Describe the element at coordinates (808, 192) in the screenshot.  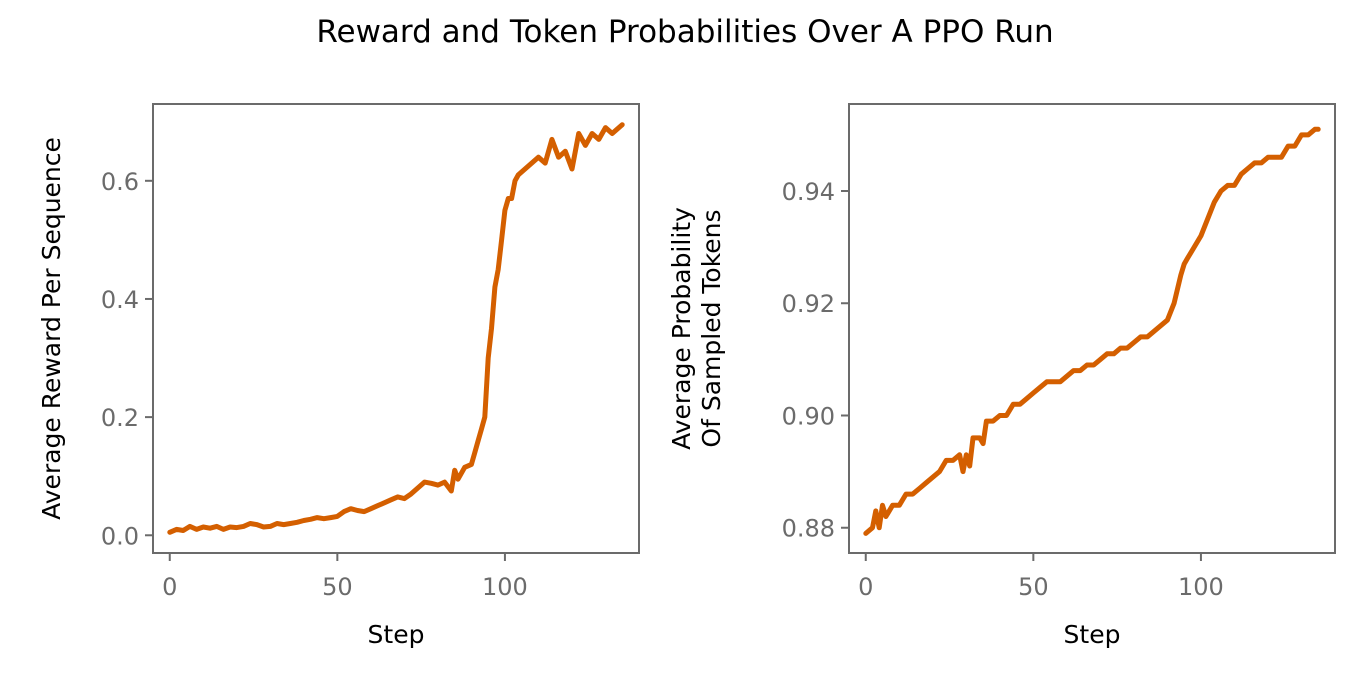
I see `chart-2-y-tick-label: 0.94` at that location.